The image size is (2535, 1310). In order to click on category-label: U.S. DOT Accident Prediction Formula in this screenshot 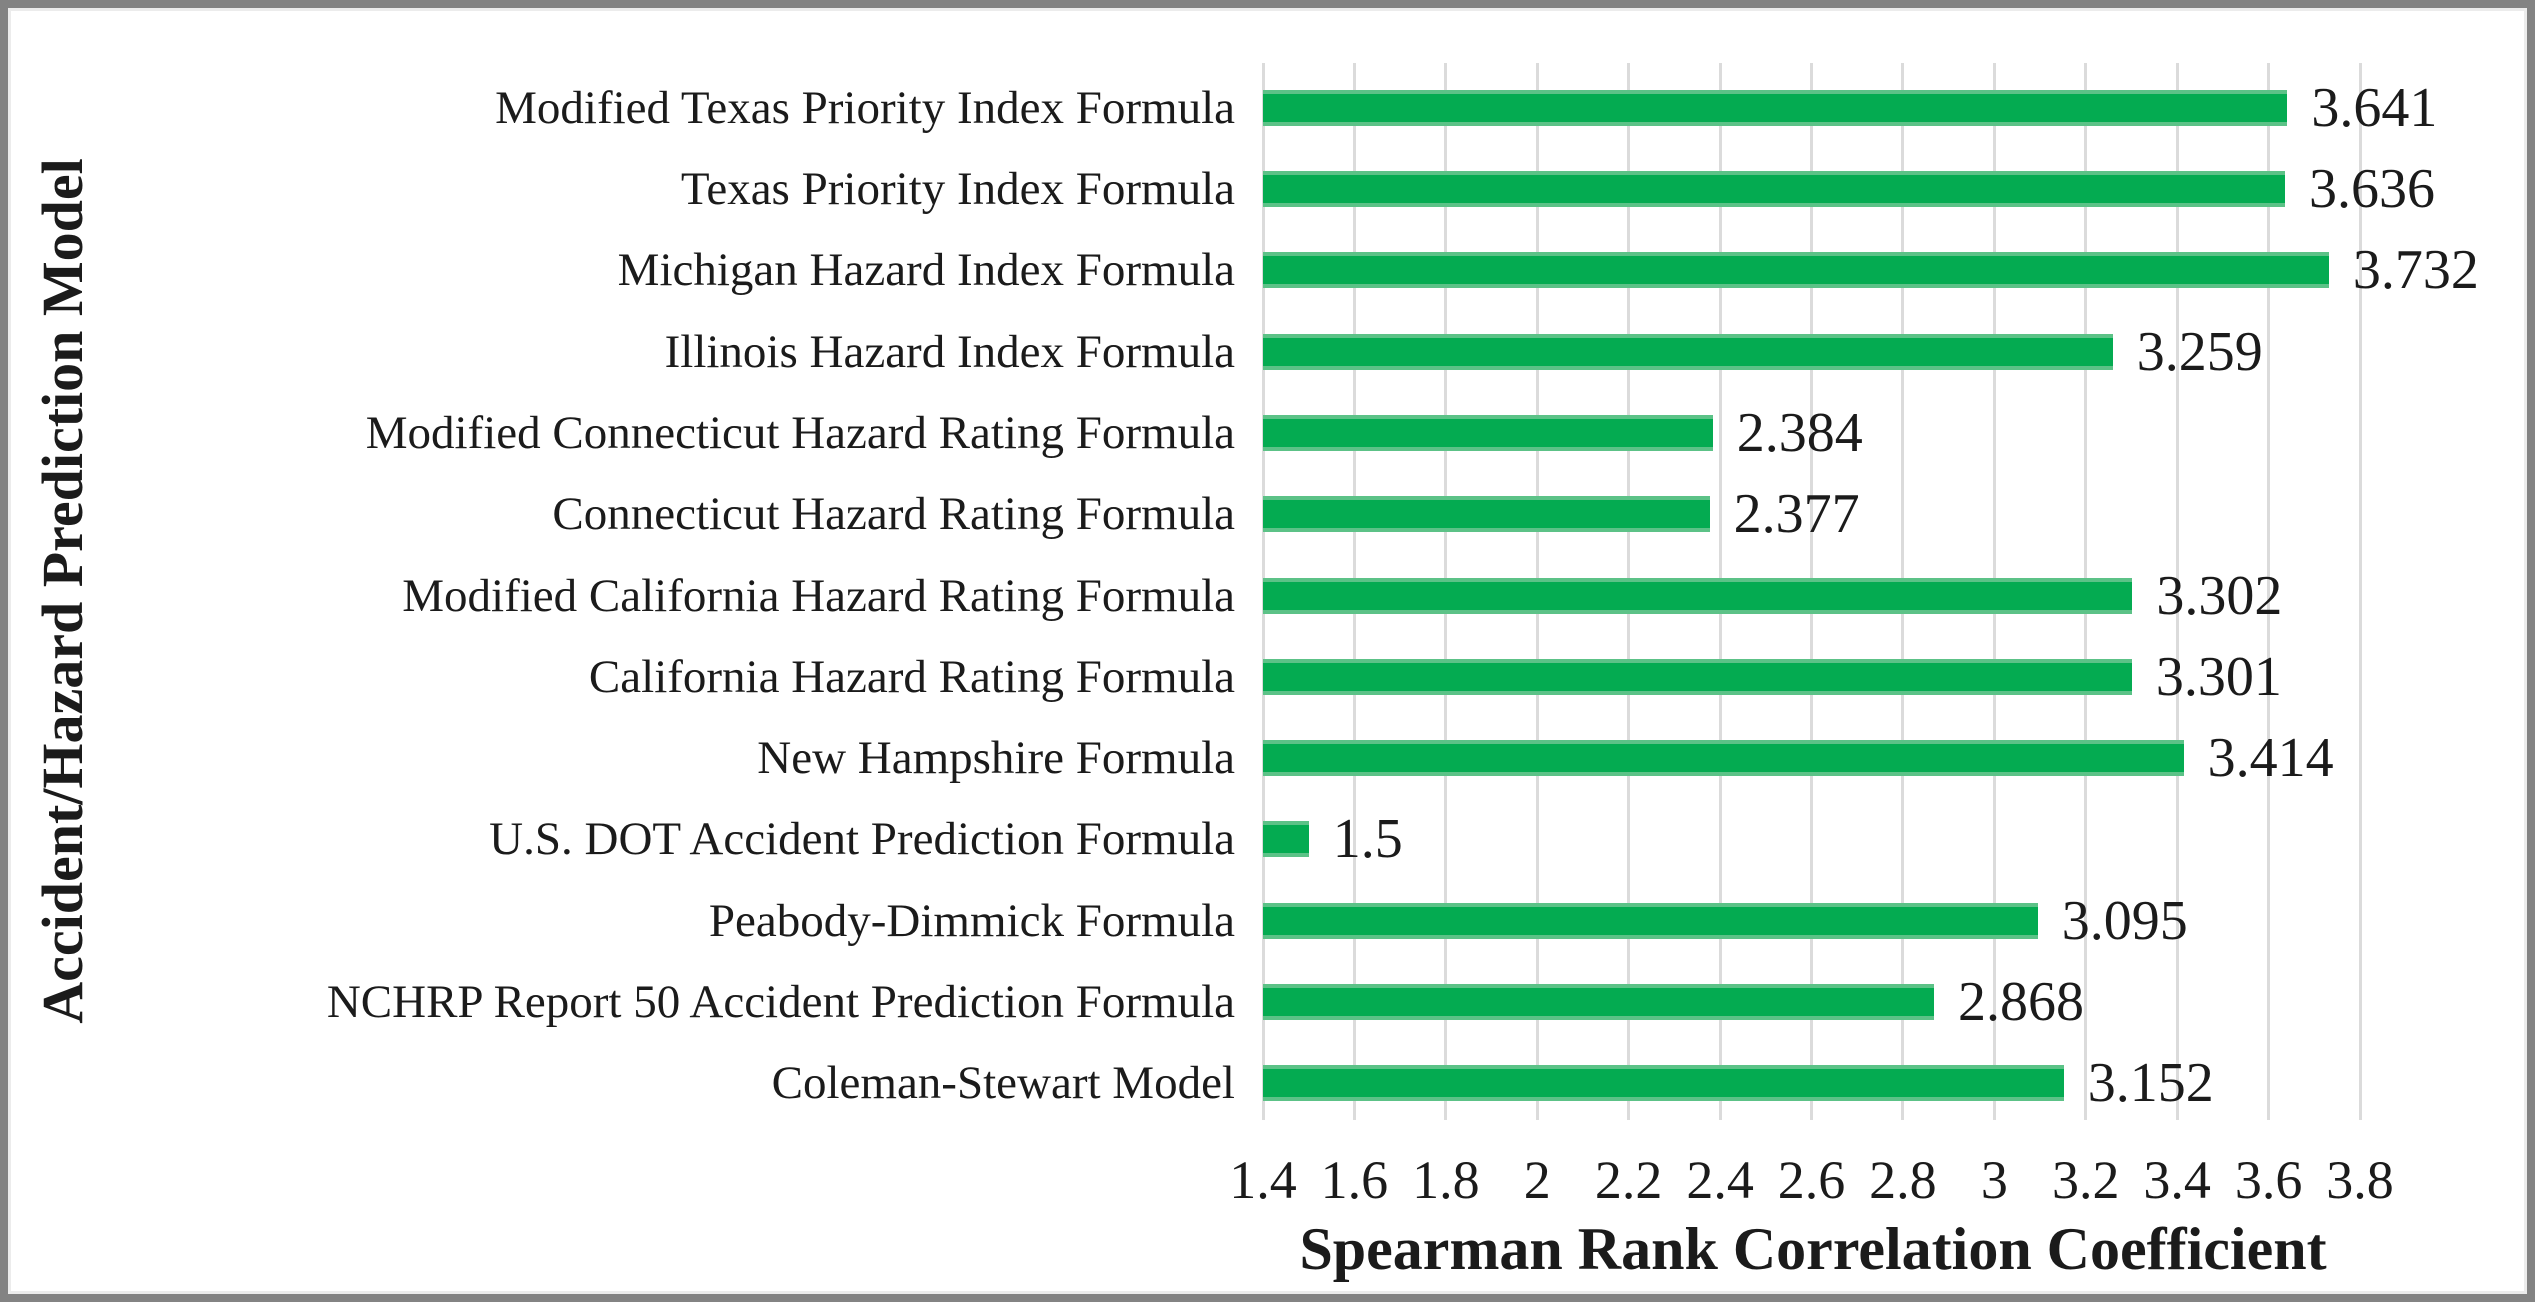, I will do `click(862, 839)`.